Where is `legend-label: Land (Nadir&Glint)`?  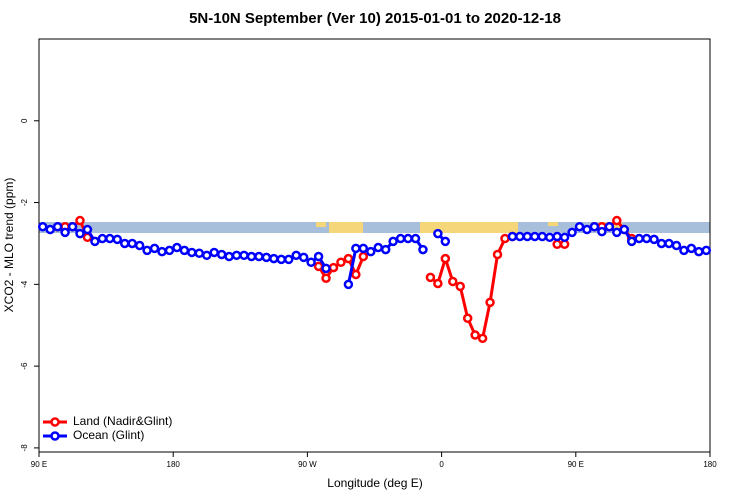 legend-label: Land (Nadir&Glint) is located at coordinates (122, 421).